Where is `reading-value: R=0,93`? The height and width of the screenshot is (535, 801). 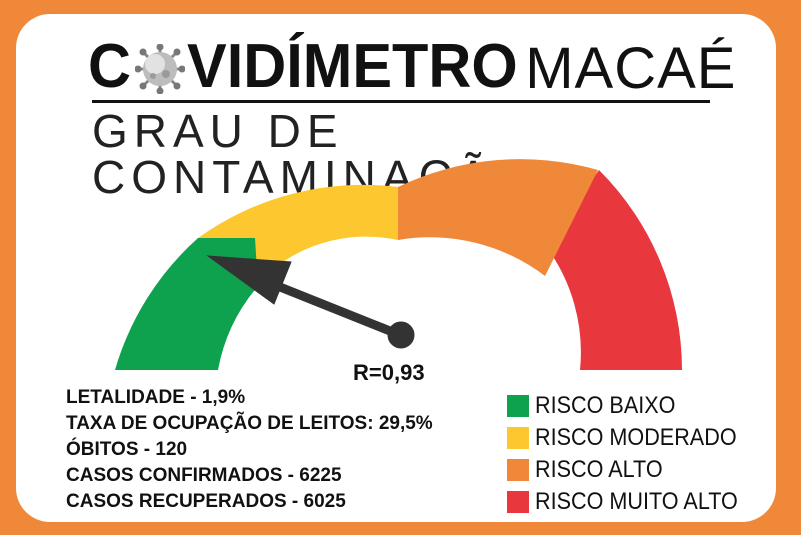
reading-value: R=0,93 is located at coordinates (389, 372).